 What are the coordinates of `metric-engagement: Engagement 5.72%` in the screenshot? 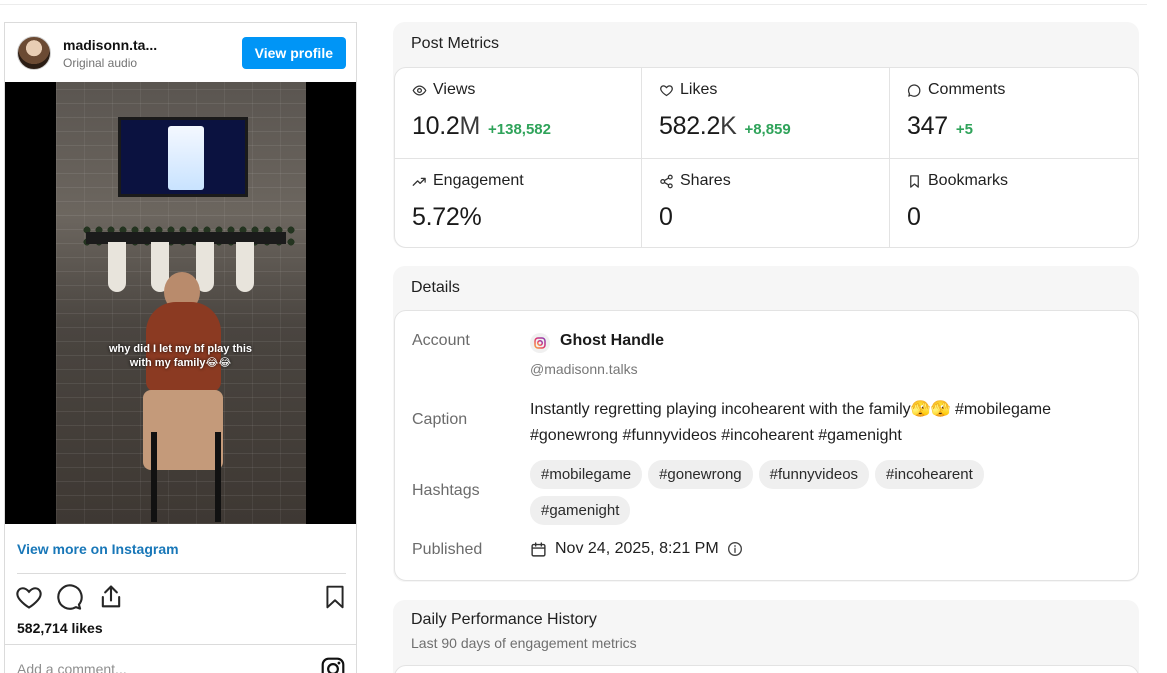 It's located at (518, 203).